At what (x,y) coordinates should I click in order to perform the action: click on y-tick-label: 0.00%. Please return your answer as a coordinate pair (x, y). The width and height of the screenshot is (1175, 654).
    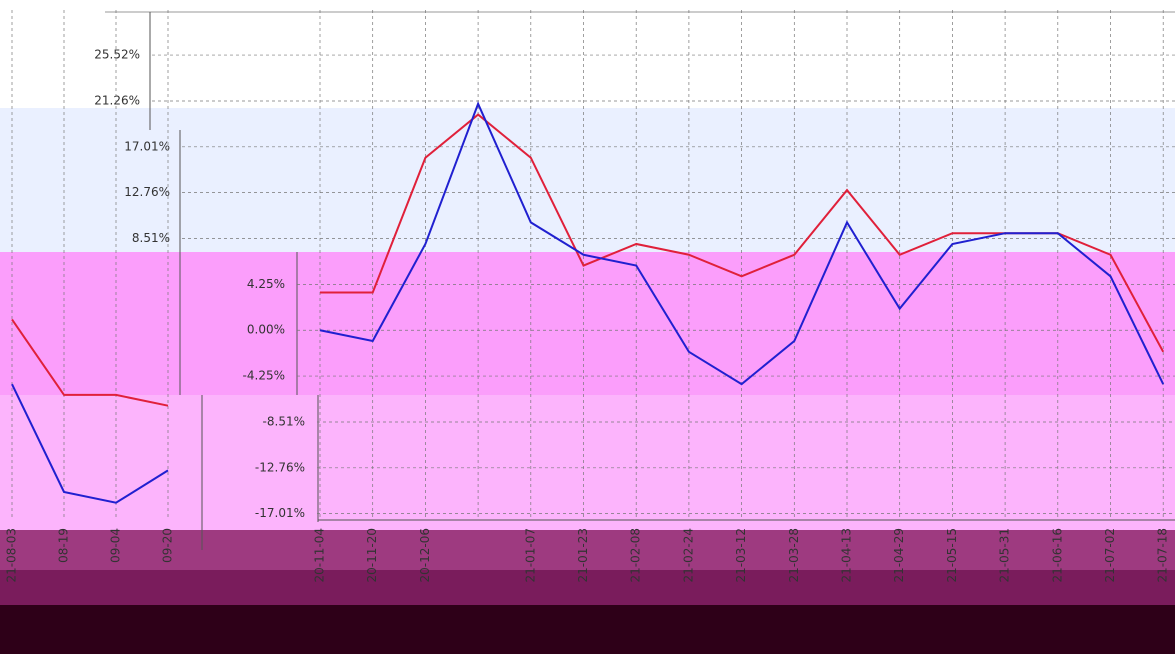
    Looking at the image, I should click on (266, 330).